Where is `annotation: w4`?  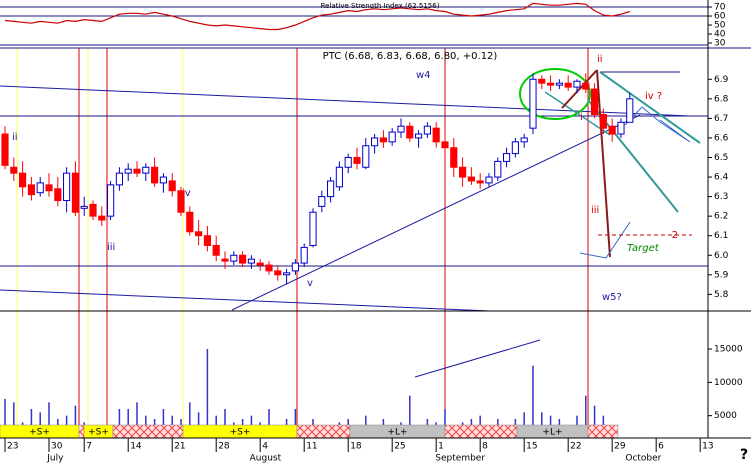
annotation: w4 is located at coordinates (423, 75).